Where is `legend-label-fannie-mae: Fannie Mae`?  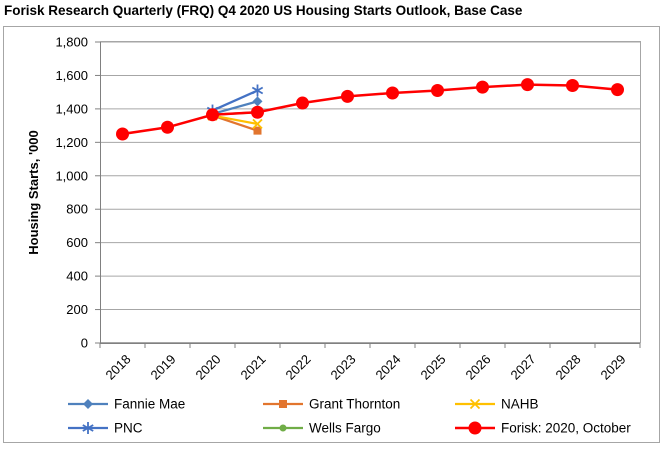 legend-label-fannie-mae: Fannie Mae is located at coordinates (149, 404).